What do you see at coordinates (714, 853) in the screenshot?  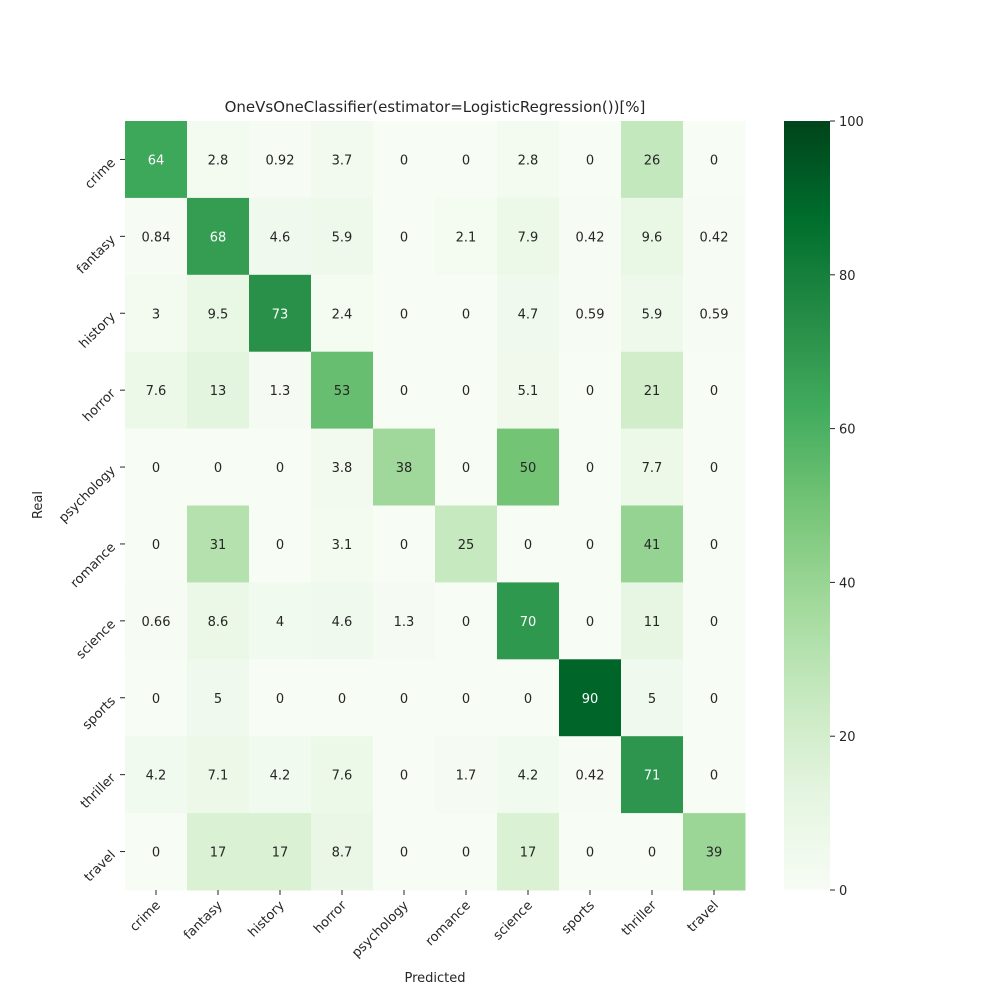 I see `cell-value-label: 39` at bounding box center [714, 853].